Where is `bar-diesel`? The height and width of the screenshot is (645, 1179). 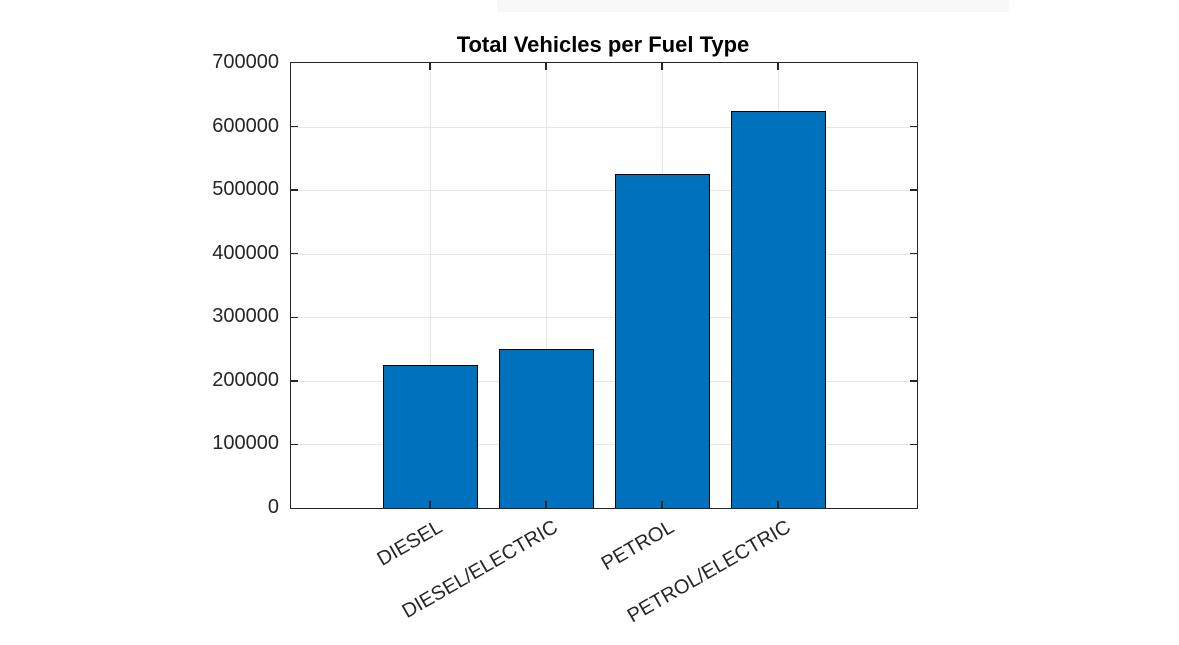
bar-diesel is located at coordinates (430, 436).